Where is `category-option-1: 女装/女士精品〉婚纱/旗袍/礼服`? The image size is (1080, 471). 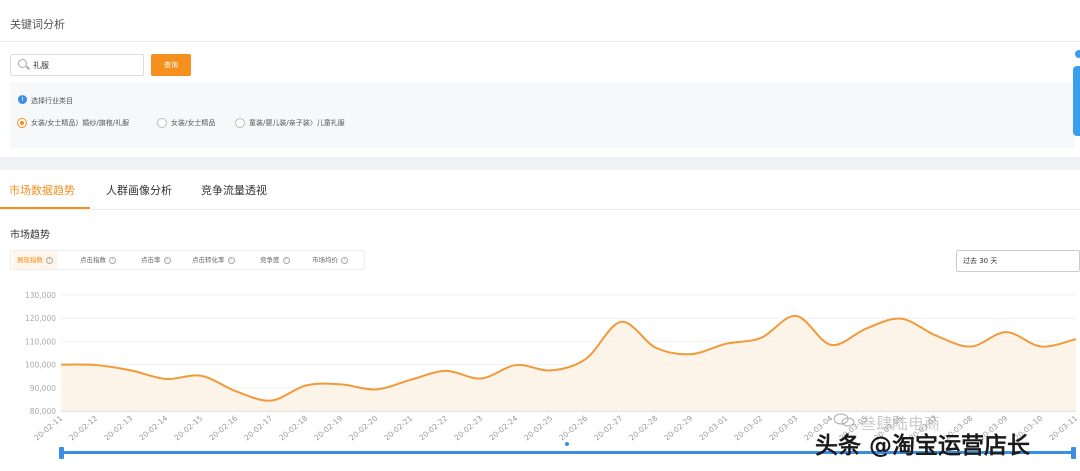
category-option-1: 女装/女士精品〉婚纱/旗袍/礼服 is located at coordinates (73, 123).